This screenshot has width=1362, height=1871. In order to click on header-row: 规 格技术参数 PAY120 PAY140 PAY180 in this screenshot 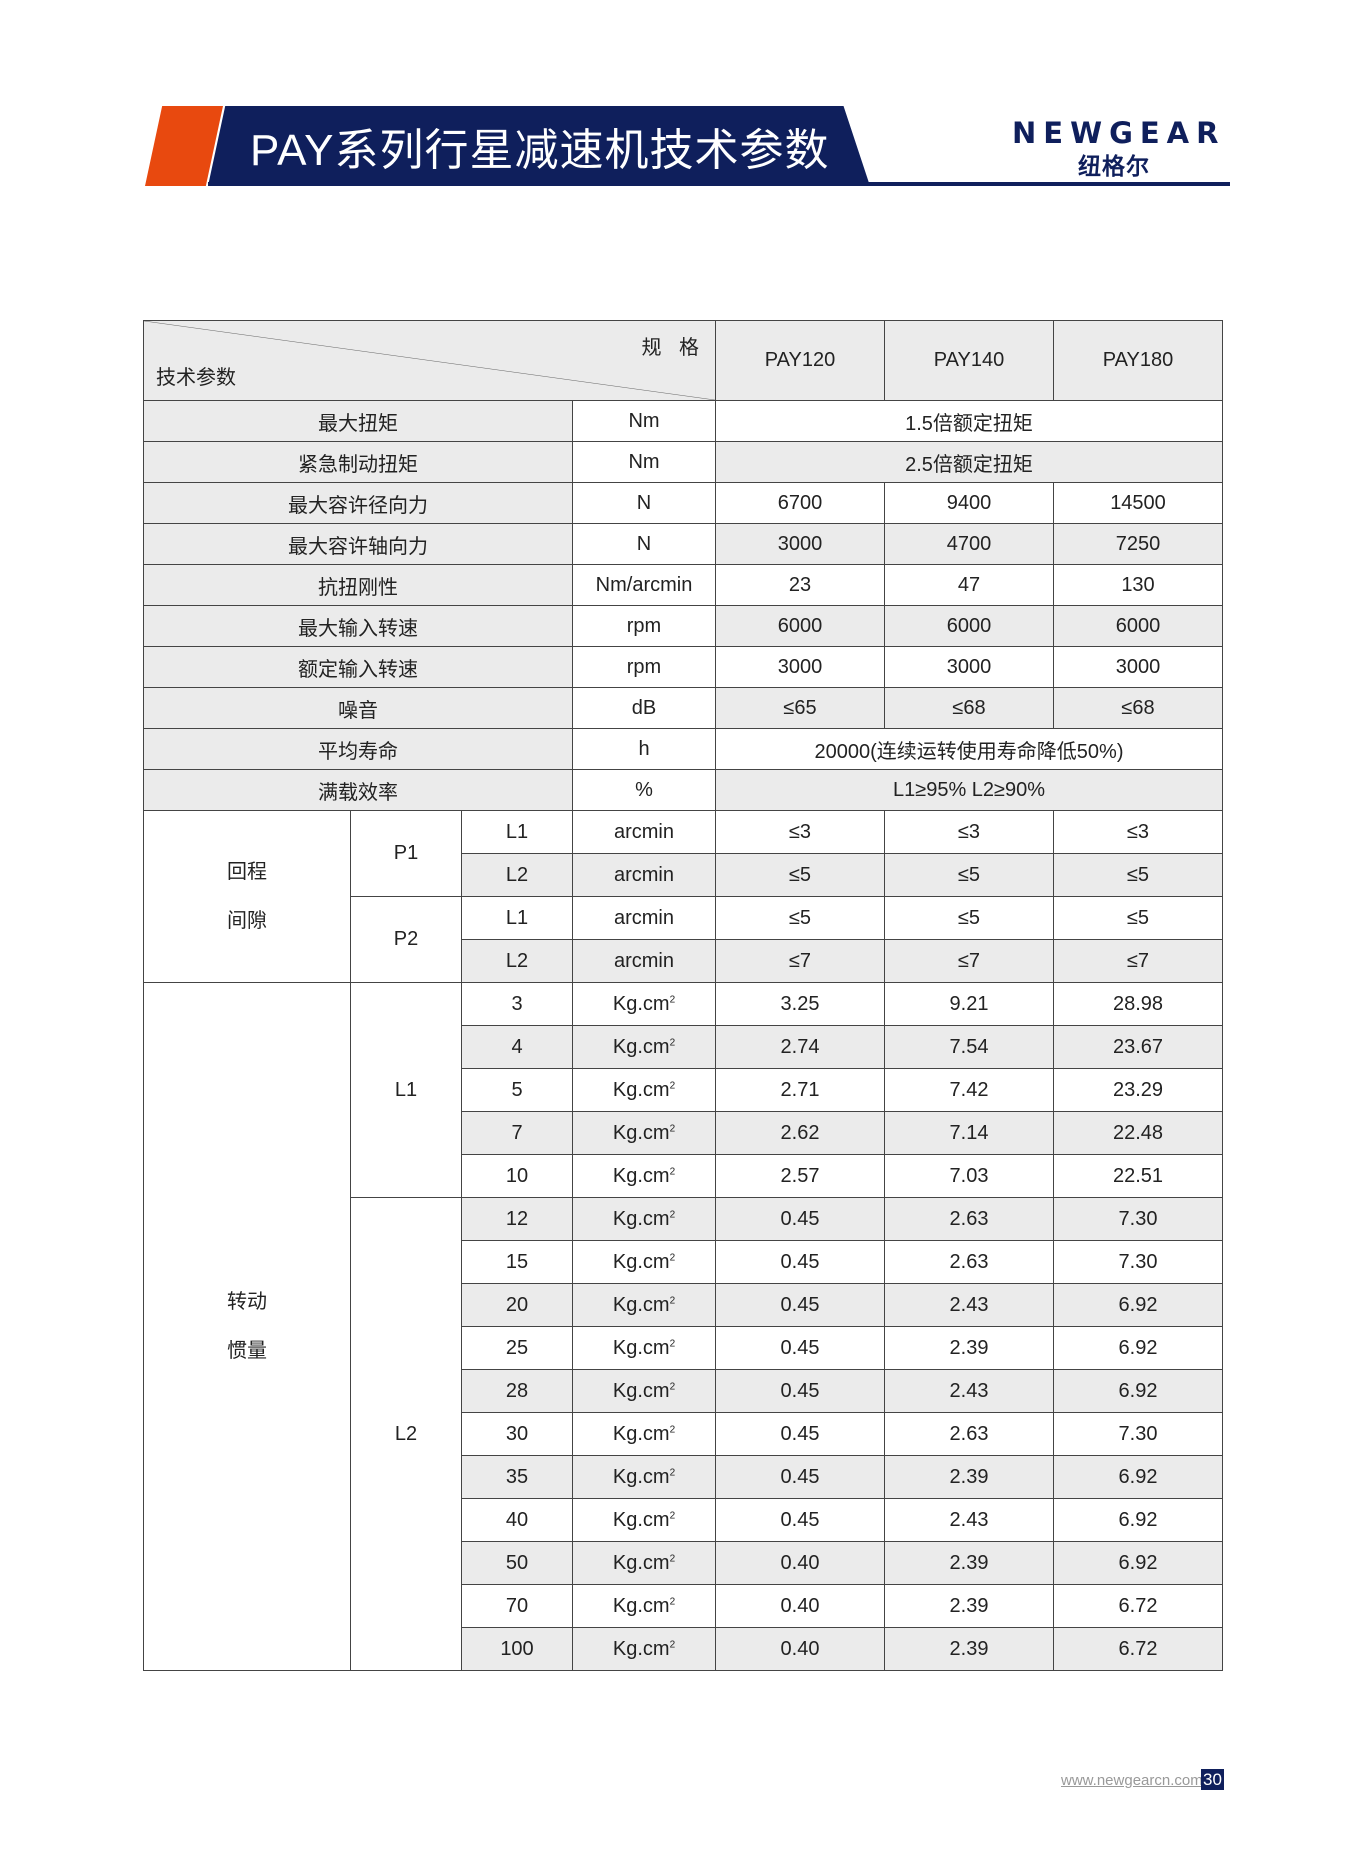, I will do `click(683, 360)`.